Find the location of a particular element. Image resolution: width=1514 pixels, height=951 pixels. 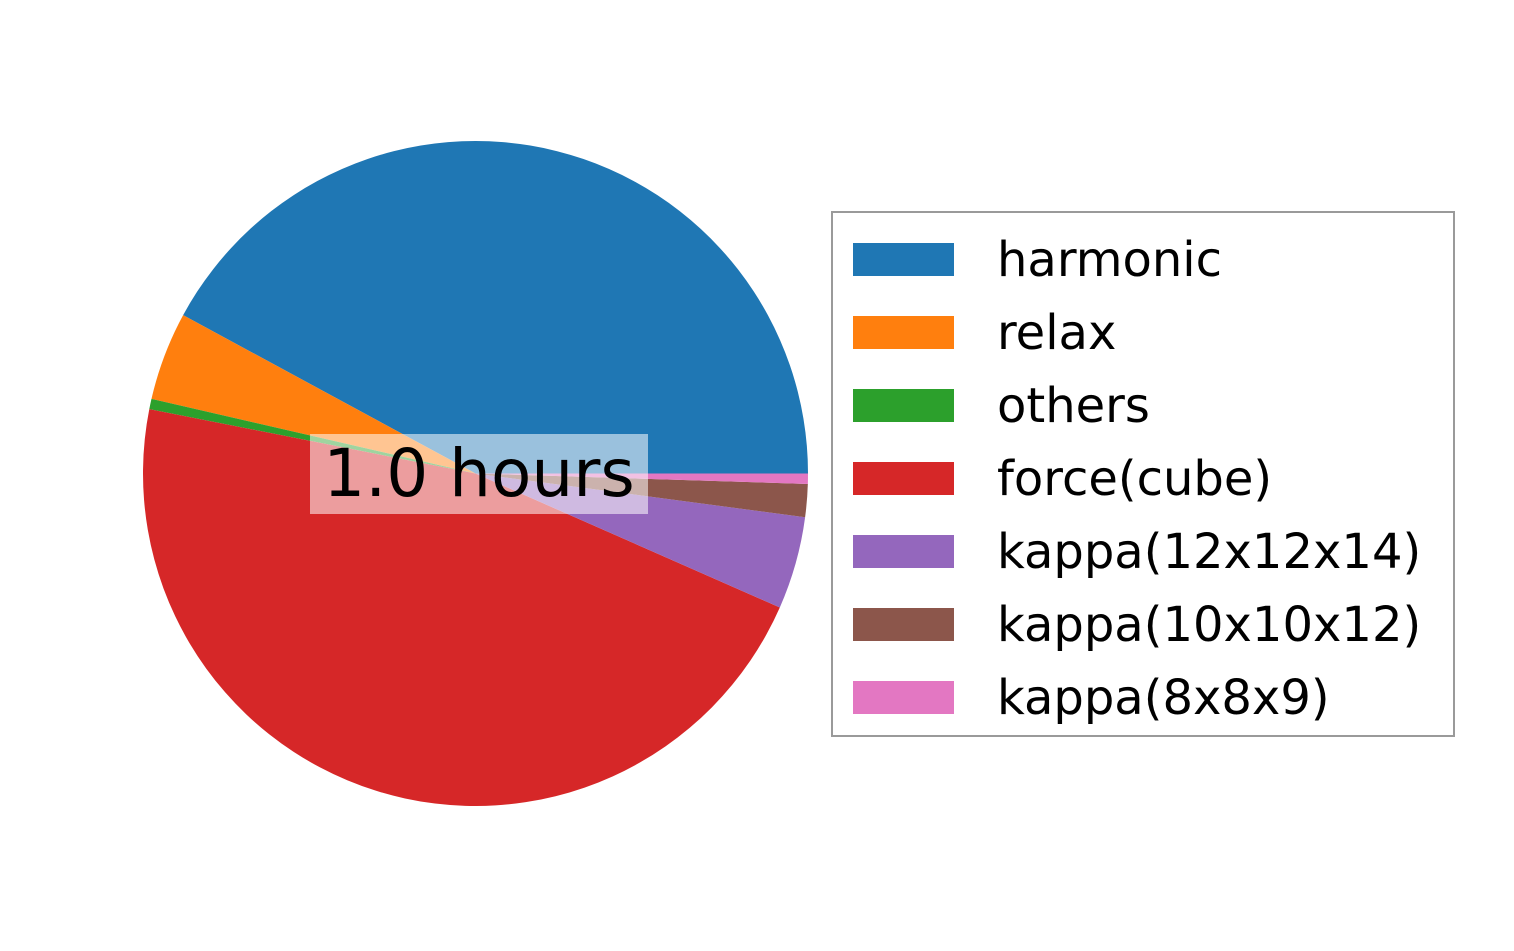

legend-item-label: kappa(10x10x12) is located at coordinates (1209, 624).